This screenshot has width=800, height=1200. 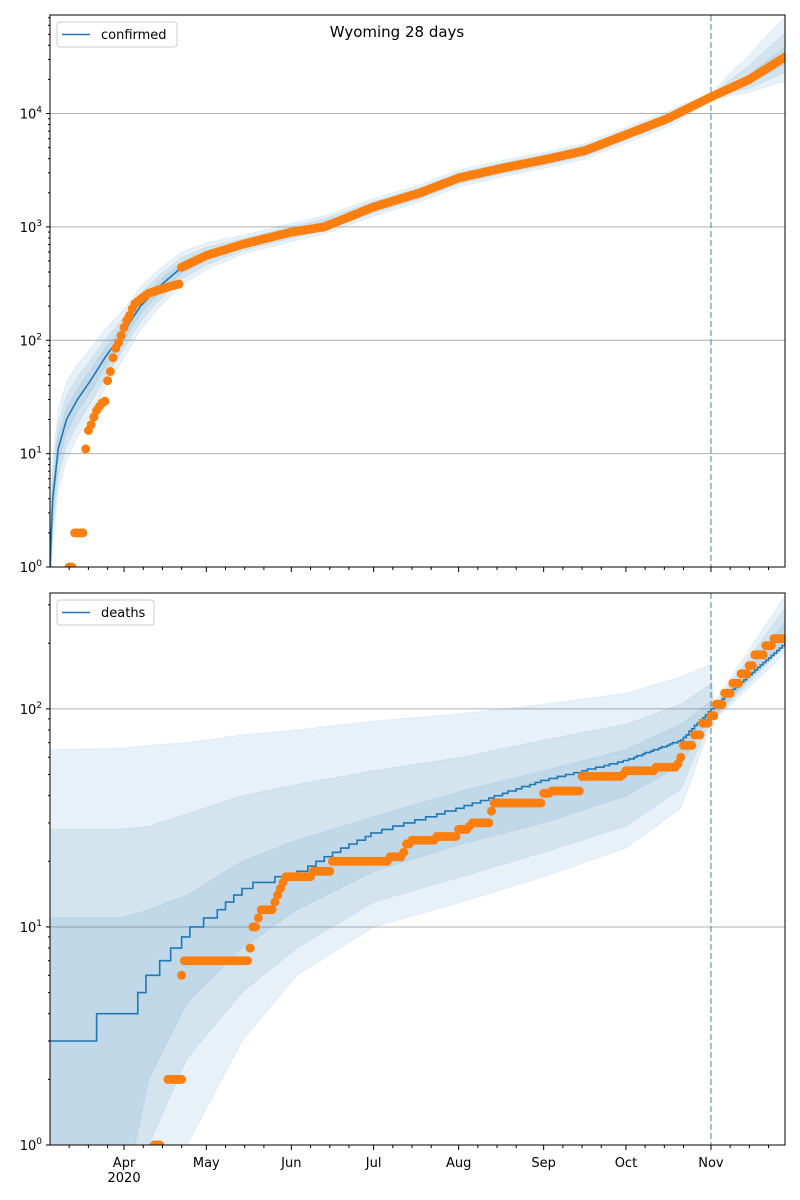 I want to click on legend-label: confirmed, so click(x=134, y=35).